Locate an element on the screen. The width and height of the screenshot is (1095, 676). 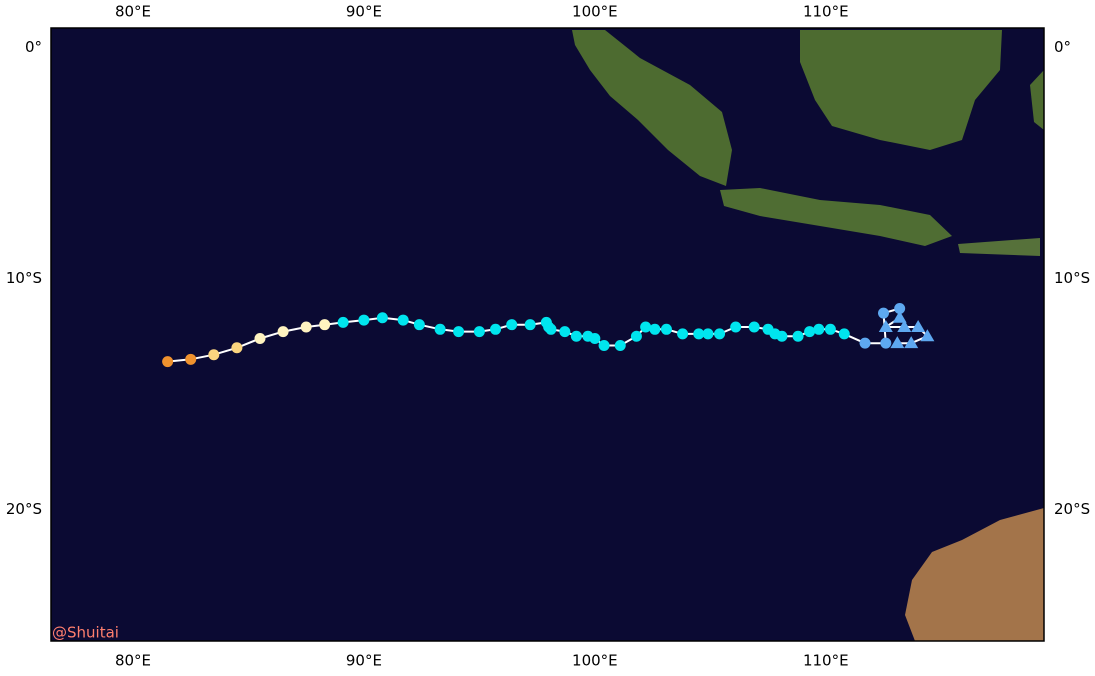
australia is located at coordinates (974, 574).